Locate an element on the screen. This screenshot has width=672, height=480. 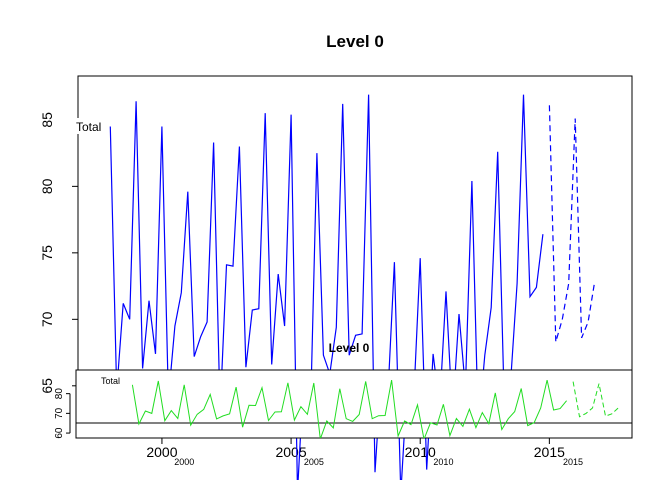
main-y-tick-label: 70 is located at coordinates (47, 319).